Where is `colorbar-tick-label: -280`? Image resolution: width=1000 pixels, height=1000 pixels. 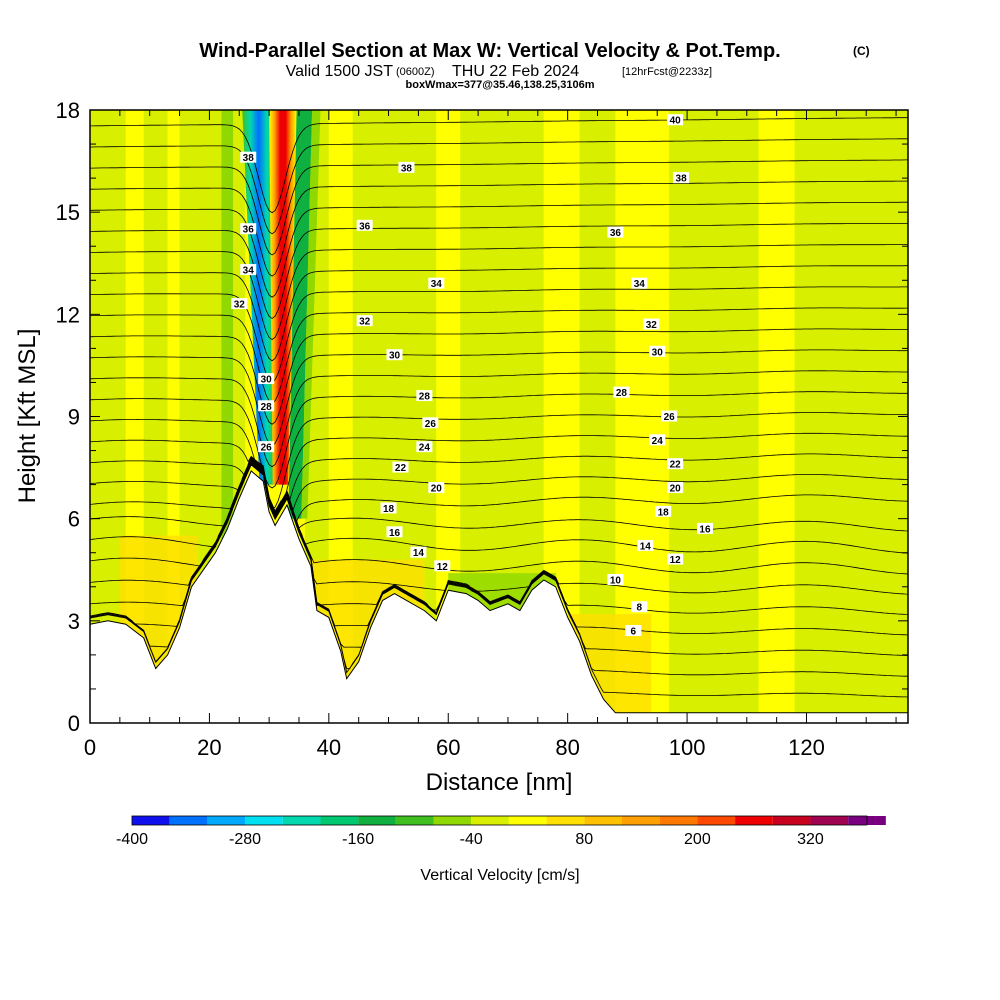 colorbar-tick-label: -280 is located at coordinates (245, 839).